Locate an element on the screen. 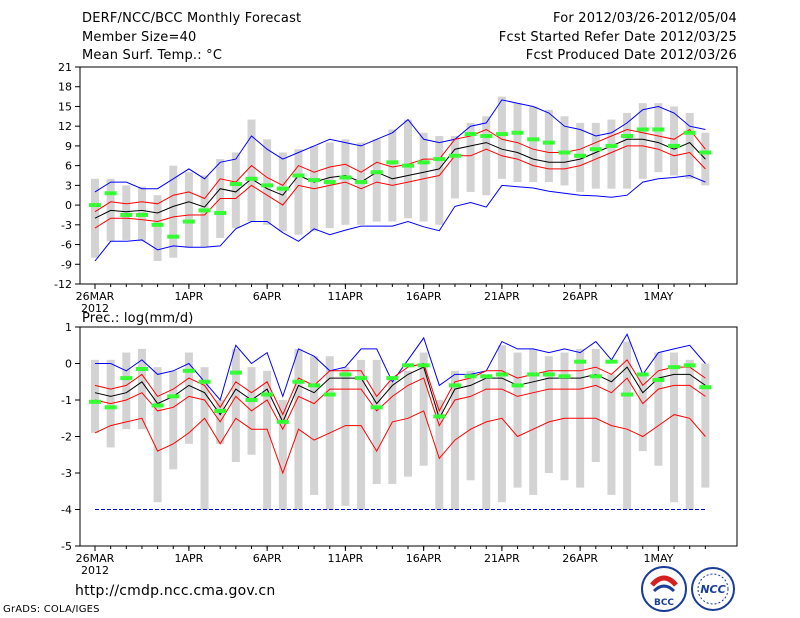 The width and height of the screenshot is (800, 618). temp-xtick-label: 6APR is located at coordinates (267, 296).